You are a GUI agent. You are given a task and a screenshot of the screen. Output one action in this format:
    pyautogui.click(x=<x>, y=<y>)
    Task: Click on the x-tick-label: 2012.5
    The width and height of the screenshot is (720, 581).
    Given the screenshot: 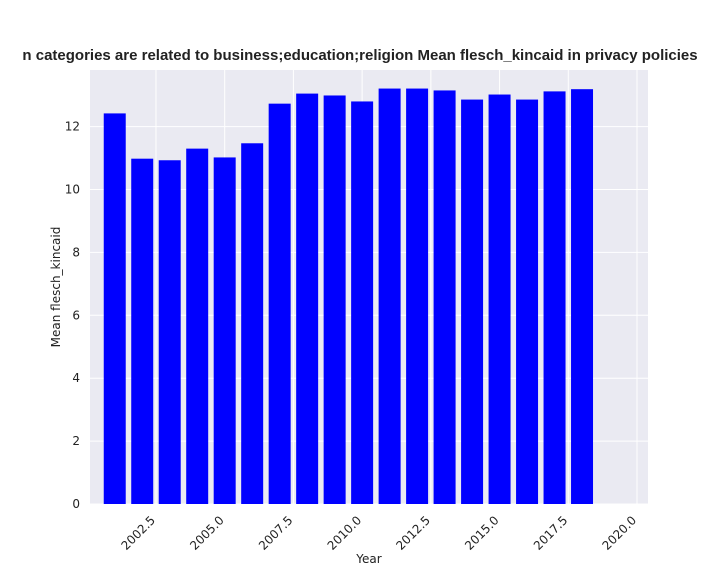 What is the action you would take?
    pyautogui.click(x=413, y=533)
    